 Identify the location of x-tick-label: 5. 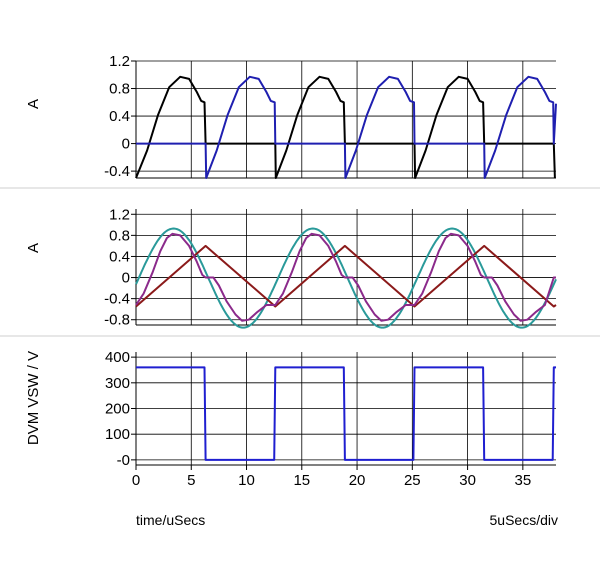
(191, 480).